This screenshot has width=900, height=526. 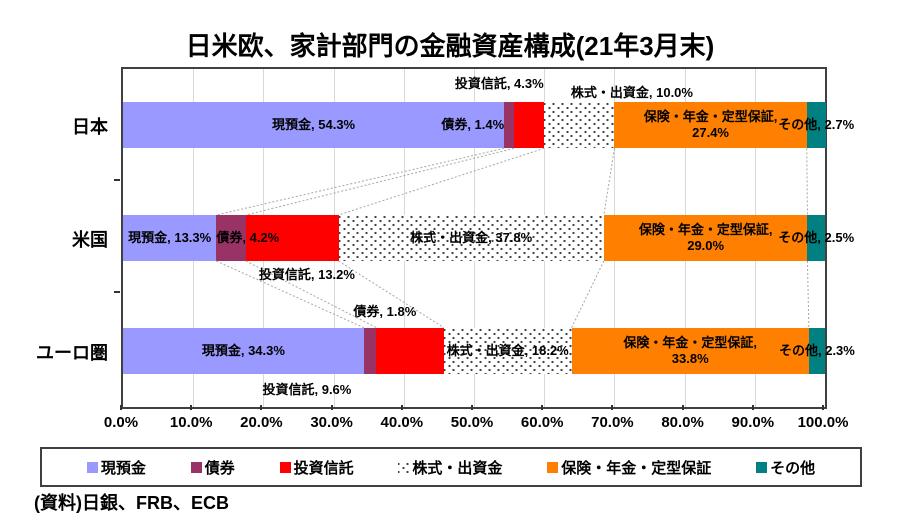 I want to click on data-label-euro-area-insurance-pensions: 保険・年金・定型保証, 33.8%, so click(x=690, y=351).